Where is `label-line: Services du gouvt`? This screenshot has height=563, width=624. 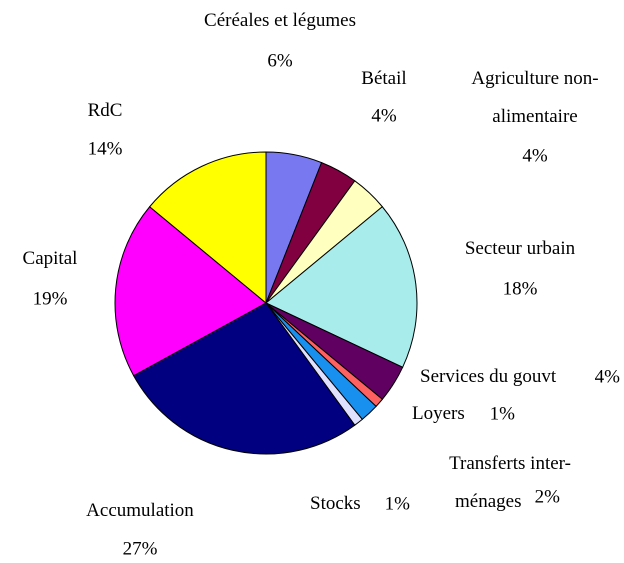 label-line: Services du gouvt is located at coordinates (488, 376).